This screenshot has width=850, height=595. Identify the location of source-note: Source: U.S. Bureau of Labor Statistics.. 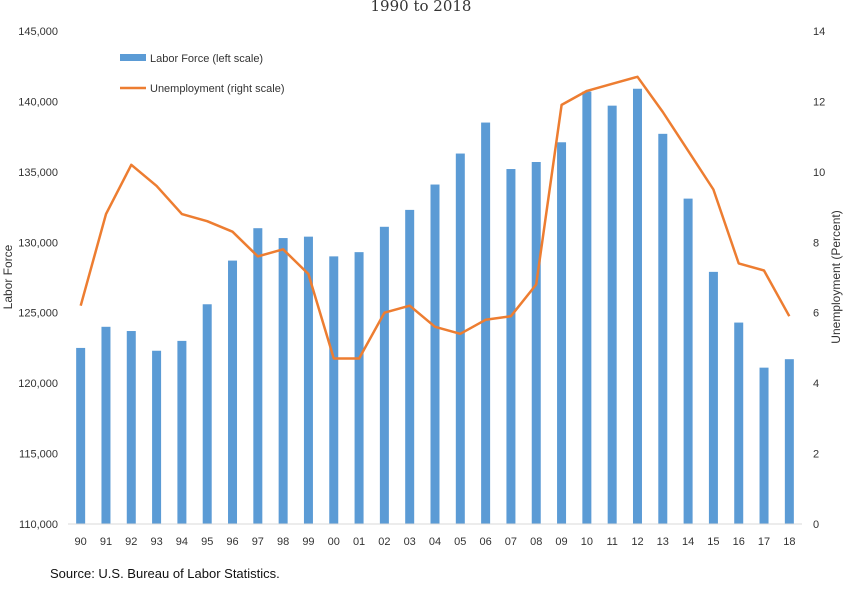
(165, 573).